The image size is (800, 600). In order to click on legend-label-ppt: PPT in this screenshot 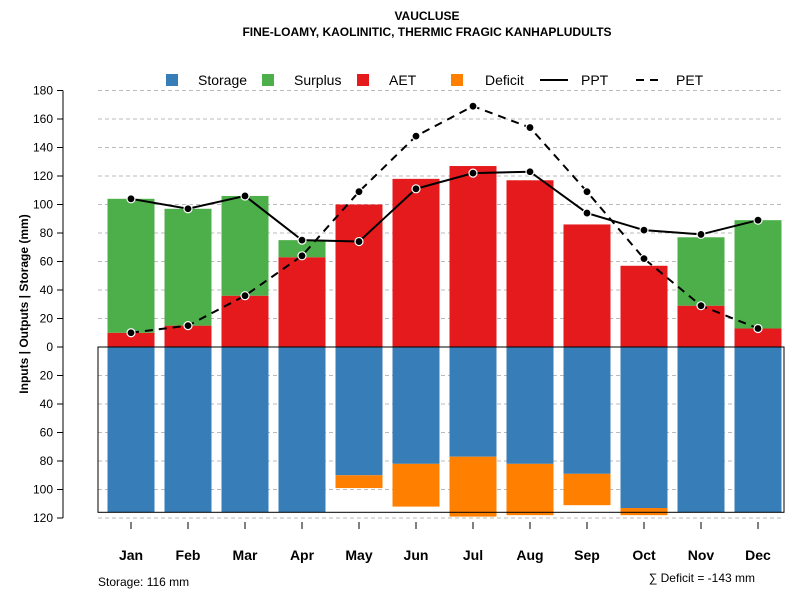, I will do `click(595, 80)`.